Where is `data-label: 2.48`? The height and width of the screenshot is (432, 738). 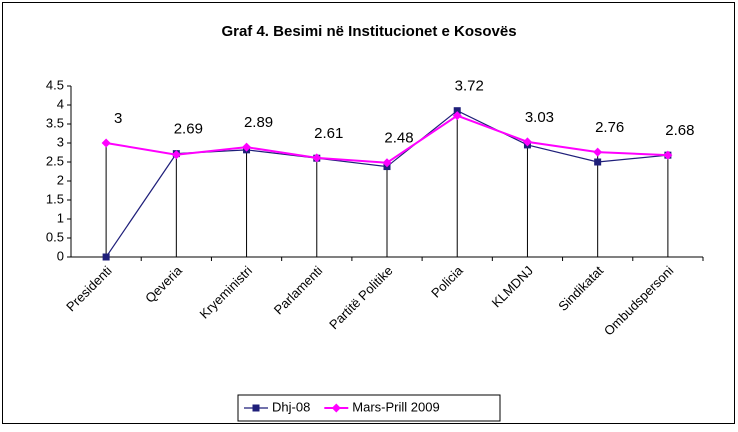 data-label: 2.48 is located at coordinates (398, 138).